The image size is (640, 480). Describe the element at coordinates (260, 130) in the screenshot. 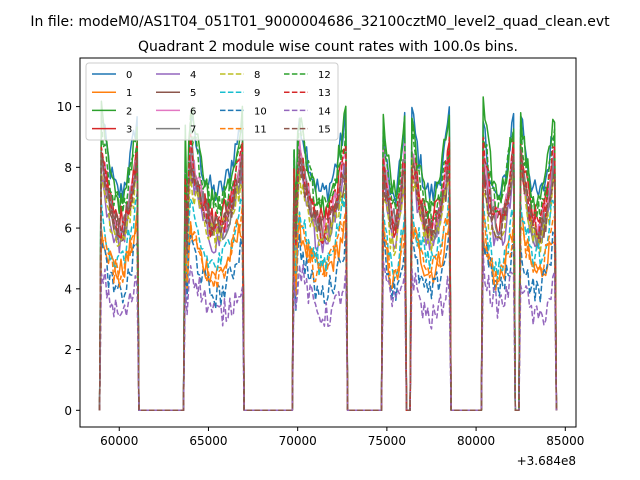

I see `legend-label-11: 11` at that location.